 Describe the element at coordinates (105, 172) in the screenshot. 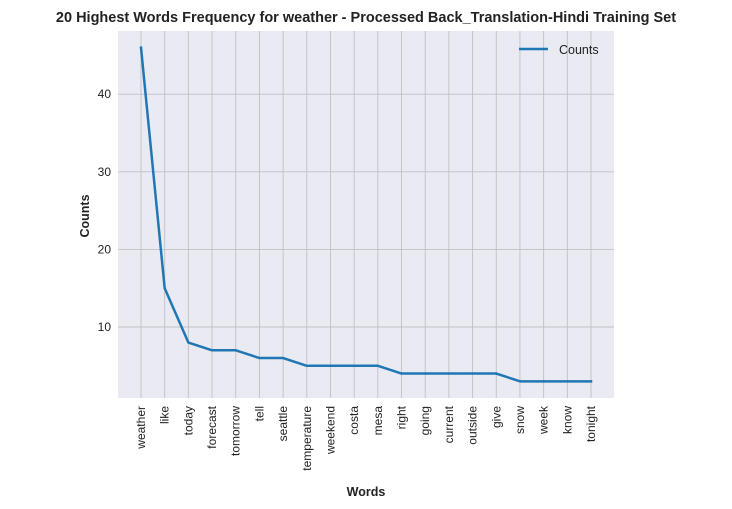

I see `y-tick-label: 30` at that location.